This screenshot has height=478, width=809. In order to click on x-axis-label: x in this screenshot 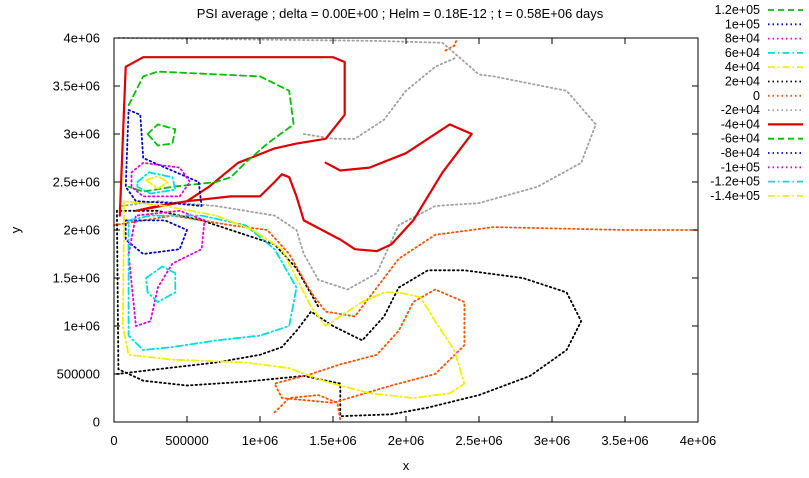, I will do `click(406, 465)`.